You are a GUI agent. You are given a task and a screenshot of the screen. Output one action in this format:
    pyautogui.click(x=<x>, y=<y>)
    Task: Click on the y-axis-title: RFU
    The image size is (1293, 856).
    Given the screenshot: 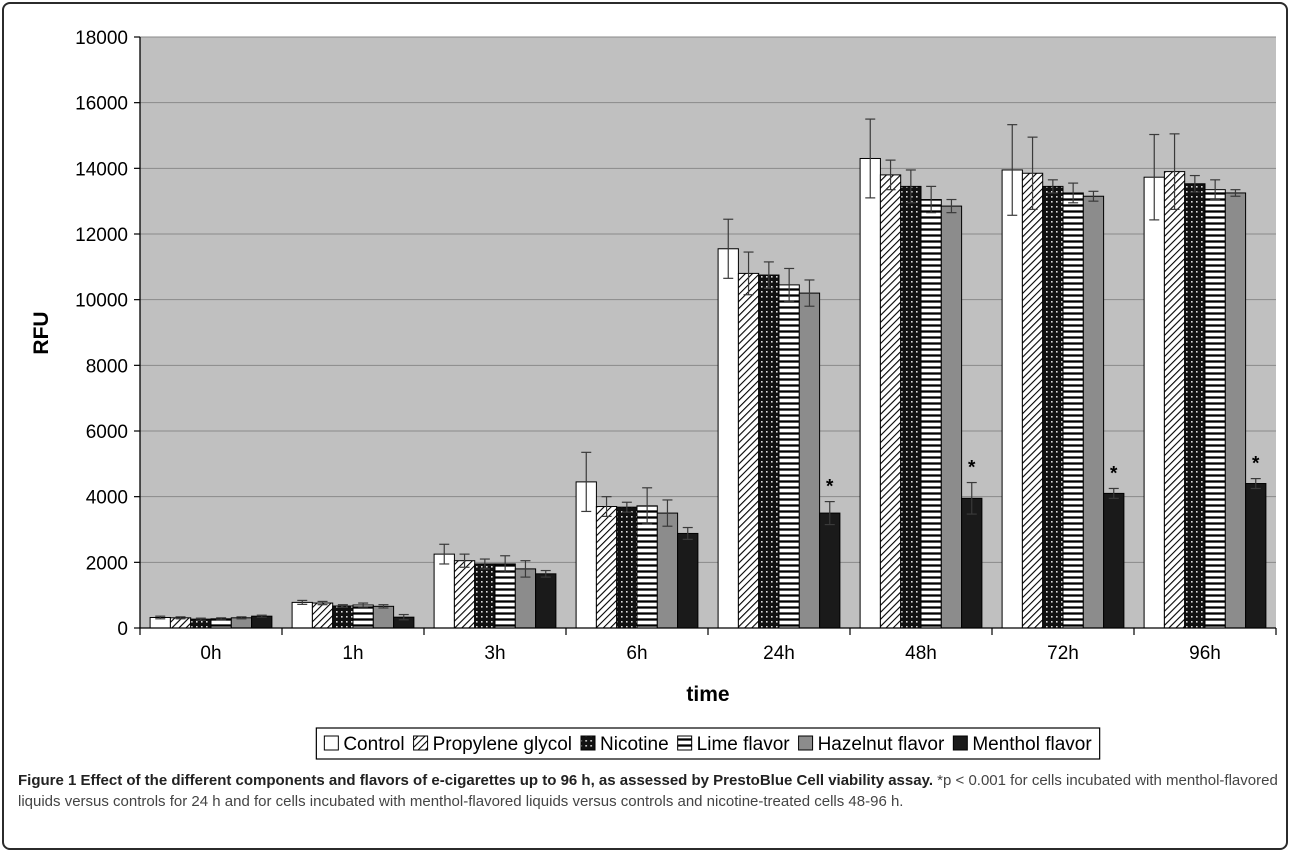 What is the action you would take?
    pyautogui.click(x=41, y=332)
    